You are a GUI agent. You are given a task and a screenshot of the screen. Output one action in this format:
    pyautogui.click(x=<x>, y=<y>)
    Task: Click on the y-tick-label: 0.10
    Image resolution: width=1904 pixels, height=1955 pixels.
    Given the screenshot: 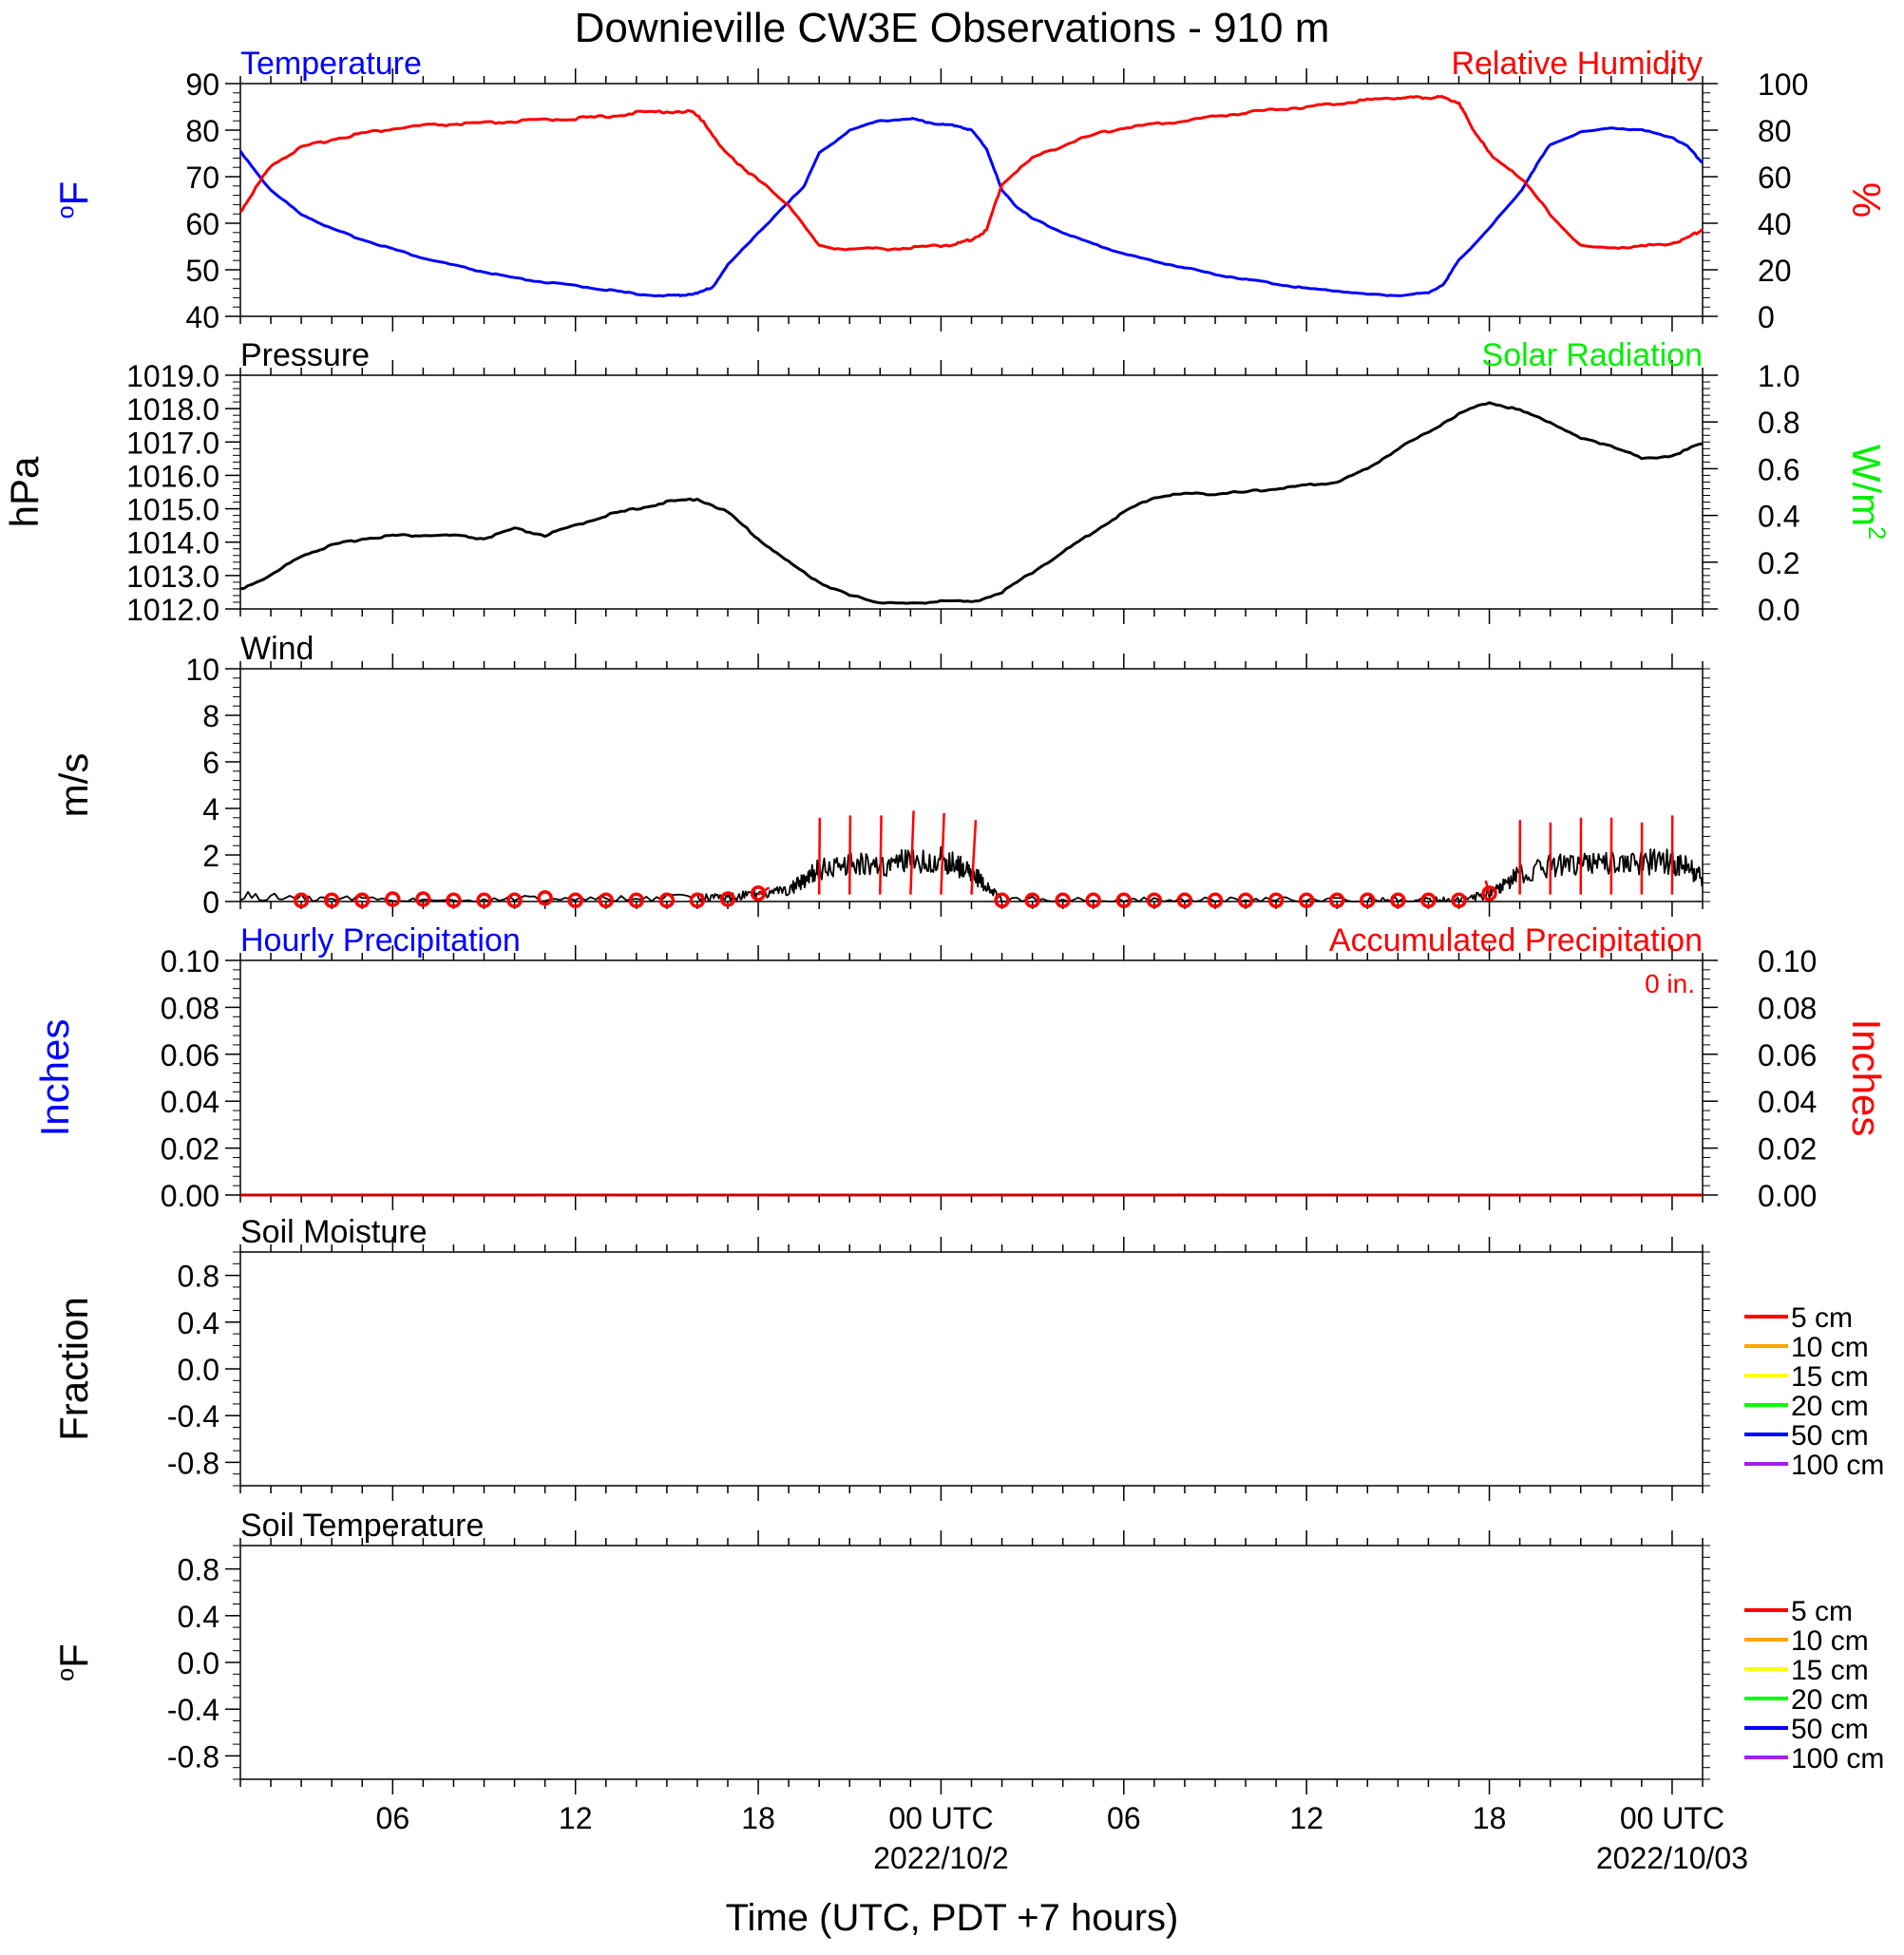 What is the action you would take?
    pyautogui.click(x=190, y=961)
    